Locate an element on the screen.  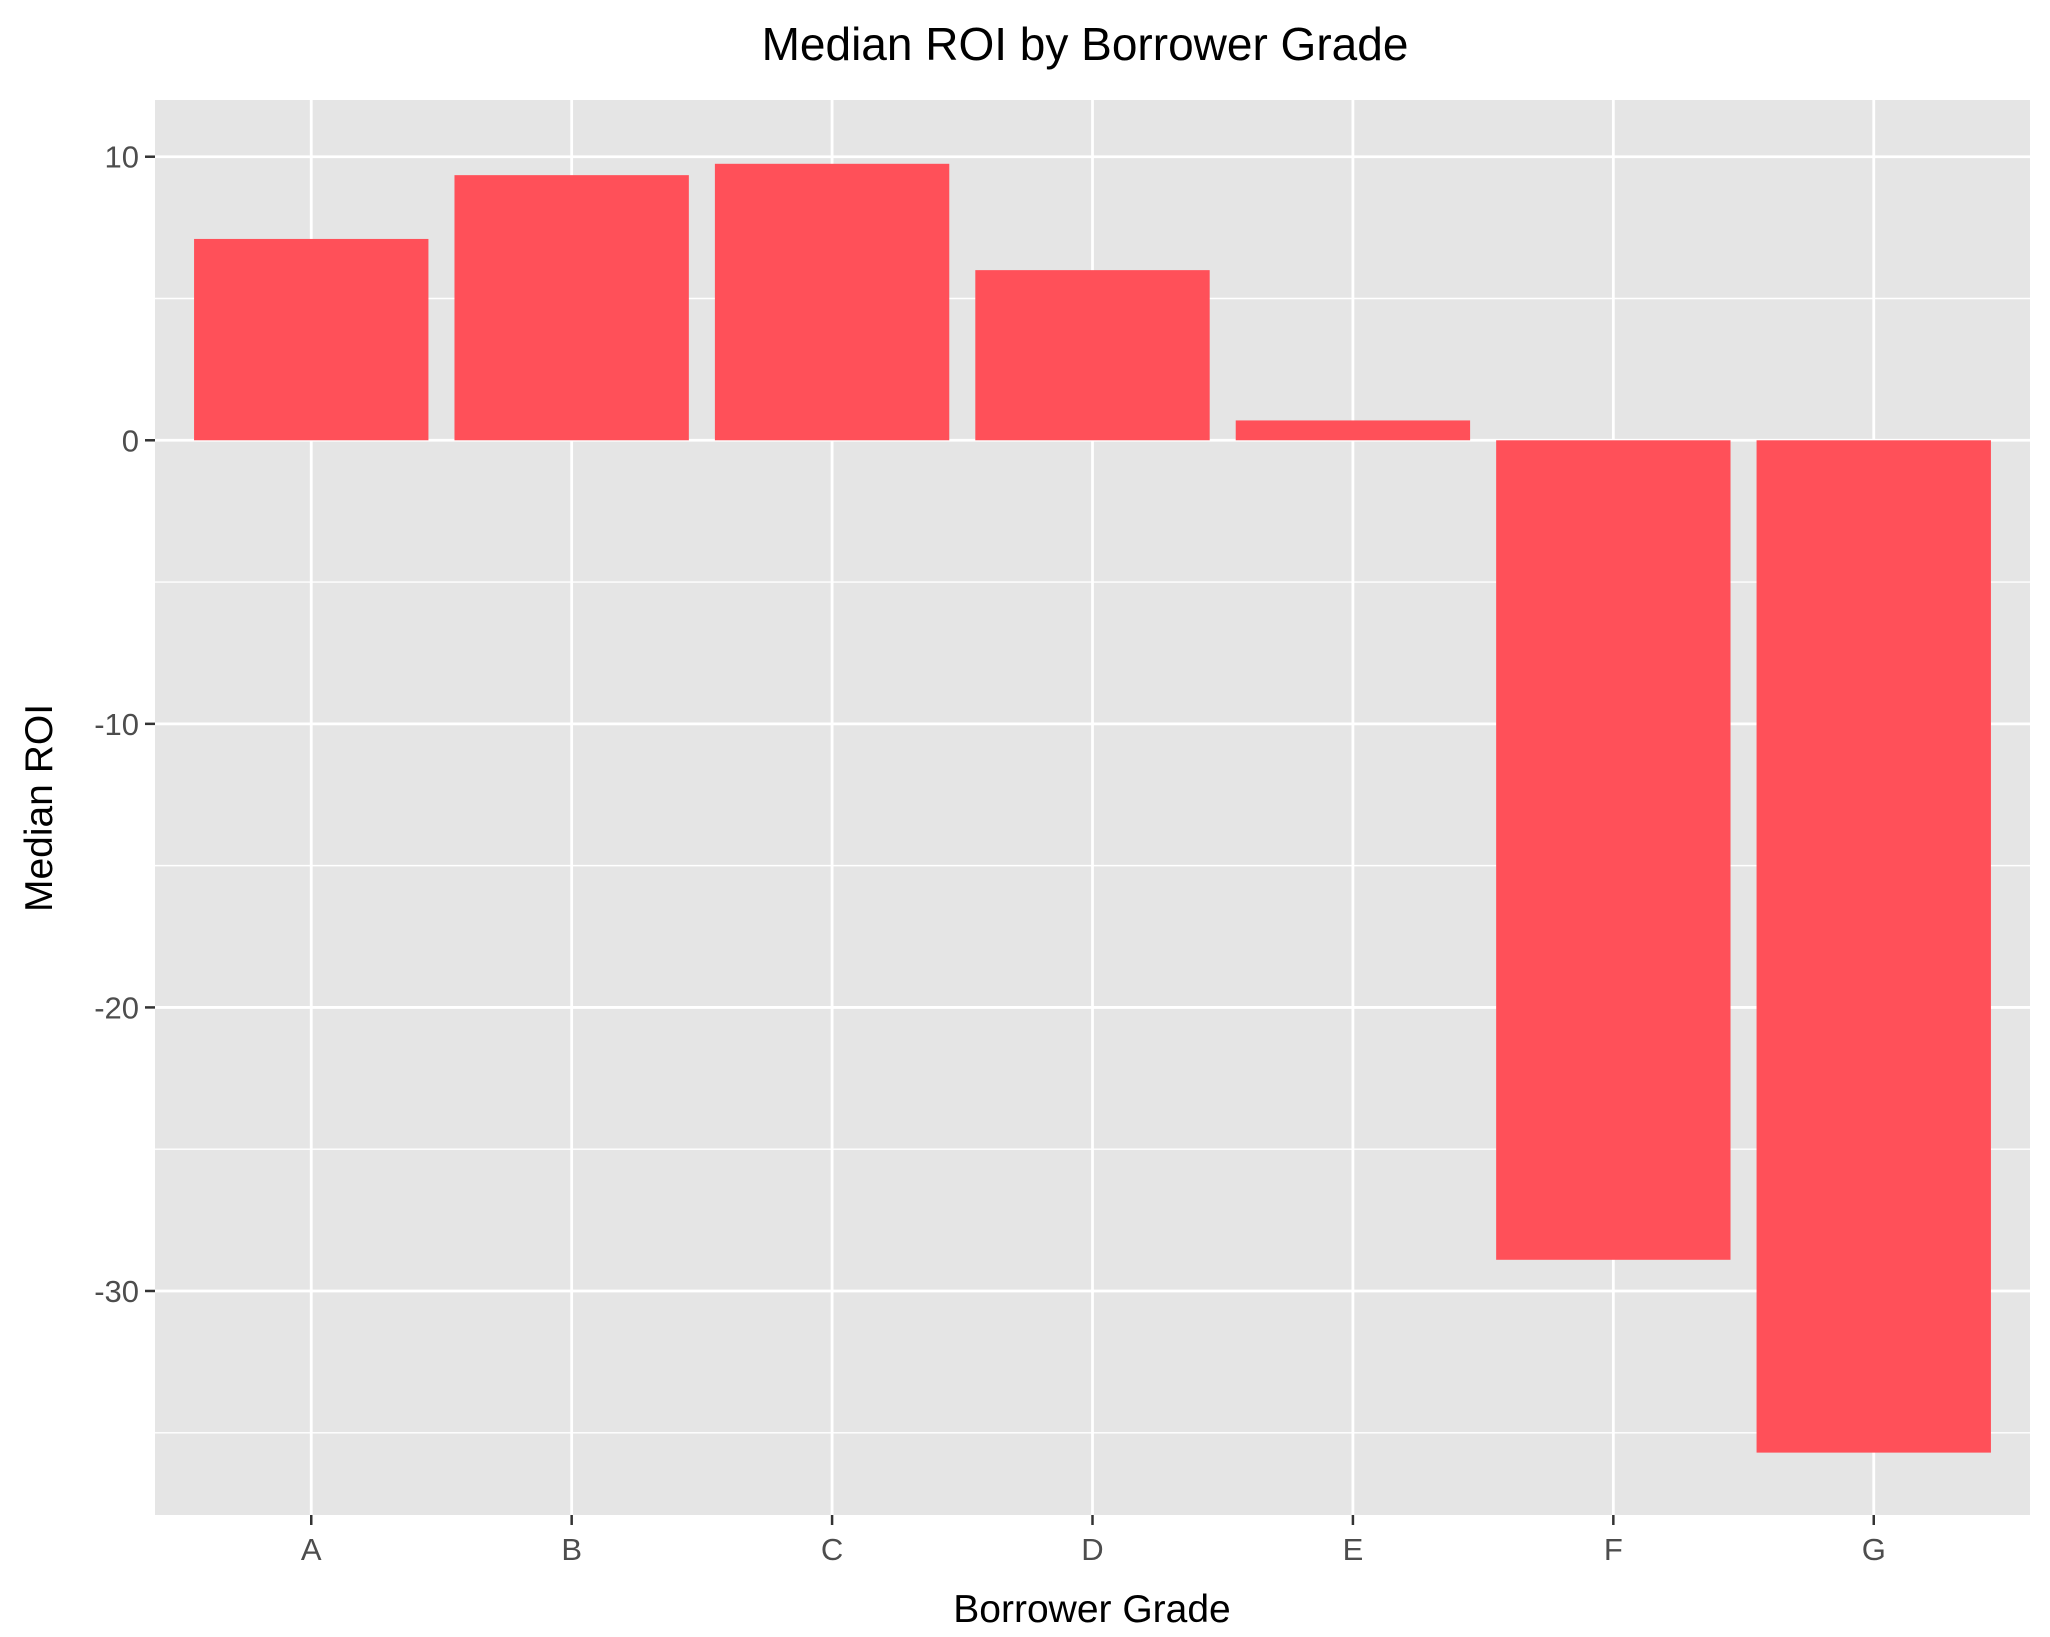
bar-D is located at coordinates (1092, 355).